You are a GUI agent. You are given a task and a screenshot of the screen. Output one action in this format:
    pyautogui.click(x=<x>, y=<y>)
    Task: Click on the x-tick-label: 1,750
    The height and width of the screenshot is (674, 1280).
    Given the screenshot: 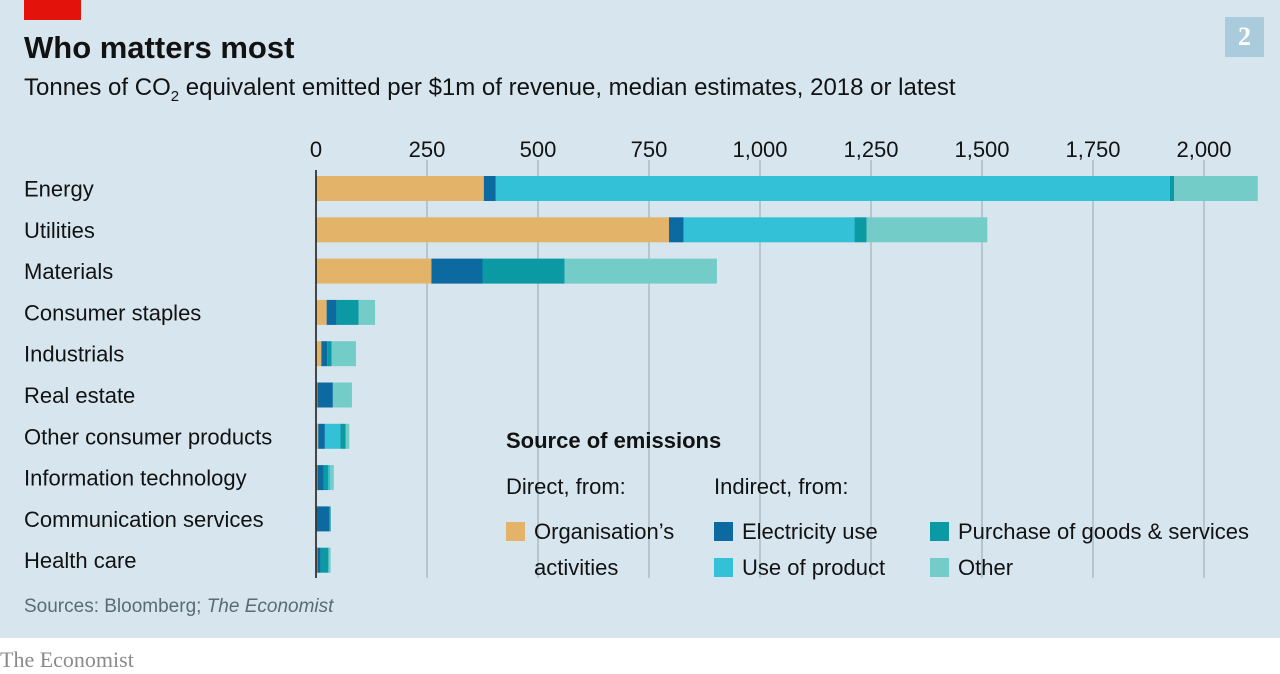 What is the action you would take?
    pyautogui.click(x=1092, y=149)
    